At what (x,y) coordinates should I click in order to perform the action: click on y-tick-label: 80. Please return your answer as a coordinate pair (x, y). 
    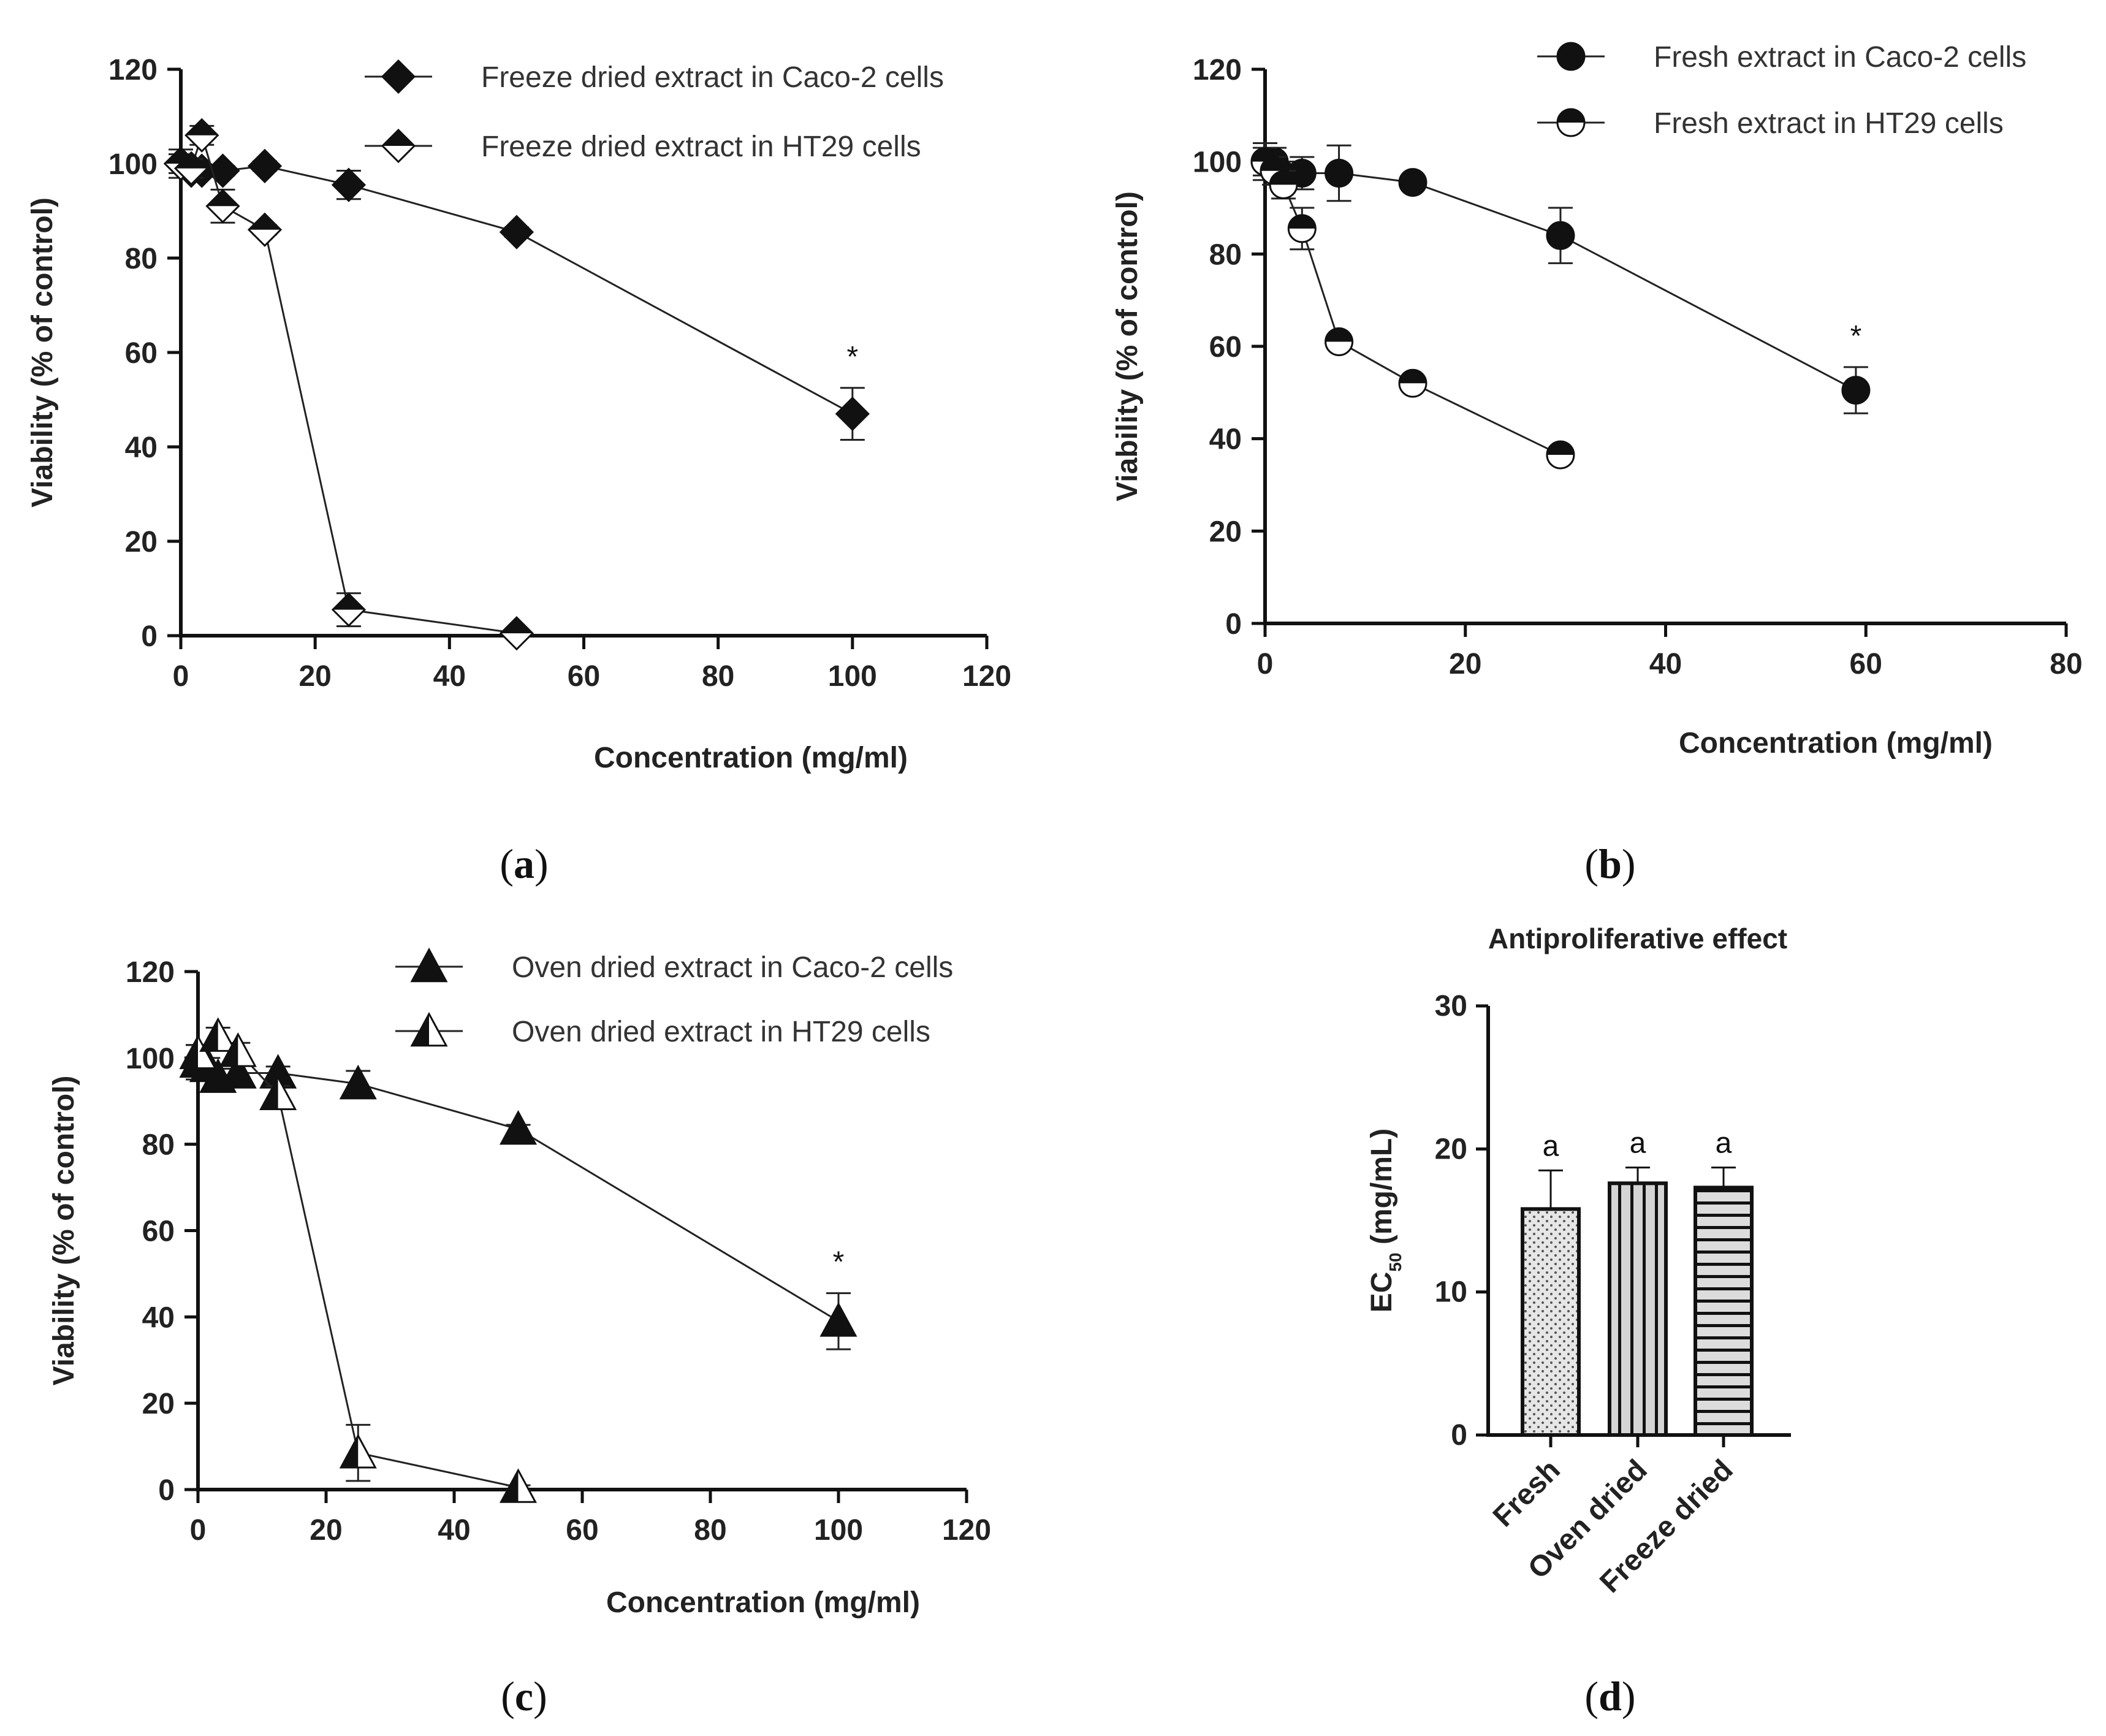
    Looking at the image, I should click on (141, 259).